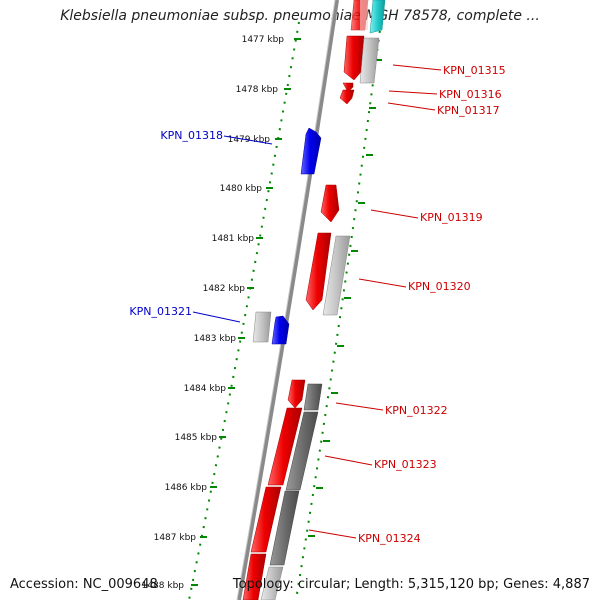 The height and width of the screenshot is (600, 600). What do you see at coordinates (257, 90) in the screenshot?
I see `tick-label: 1478 kbp` at bounding box center [257, 90].